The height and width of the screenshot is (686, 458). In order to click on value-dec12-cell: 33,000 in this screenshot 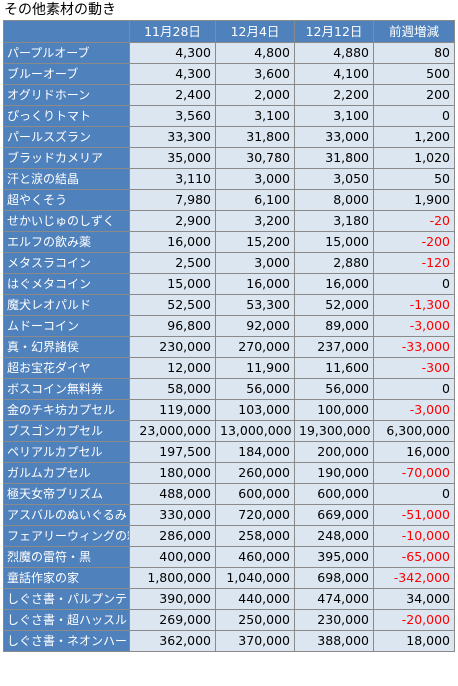, I will do `click(334, 137)`.